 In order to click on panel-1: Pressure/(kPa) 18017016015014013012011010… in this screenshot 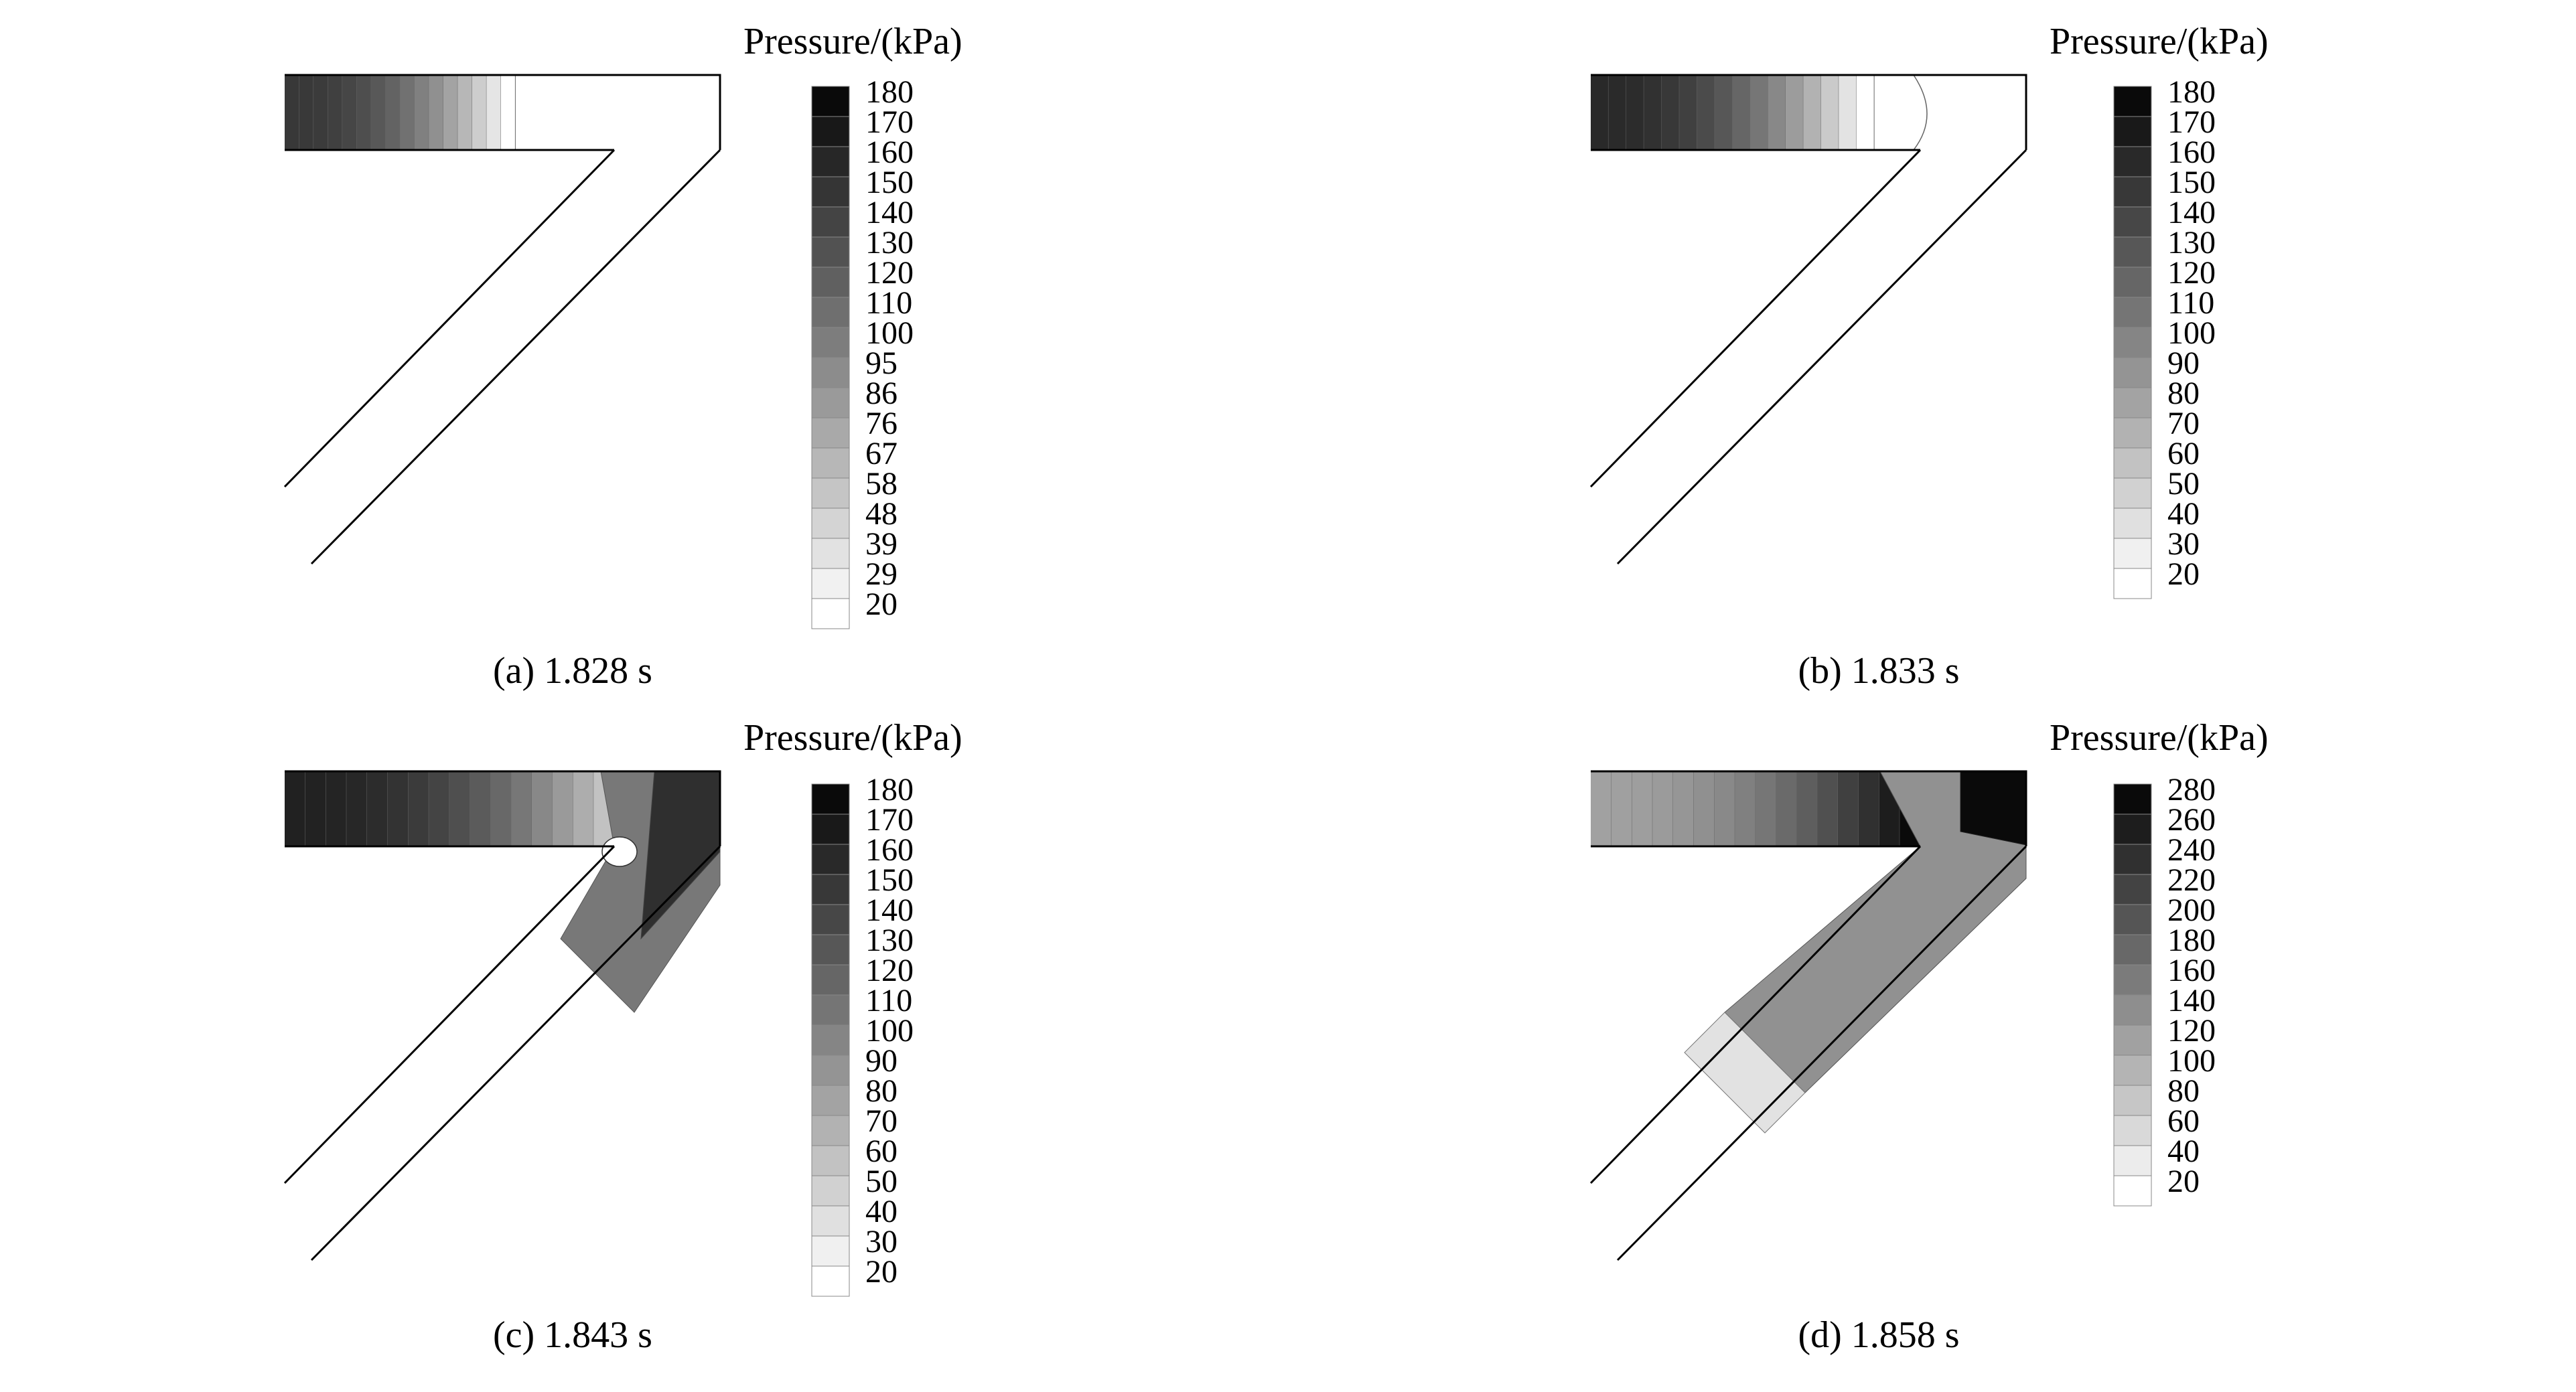, I will do `click(622, 356)`.